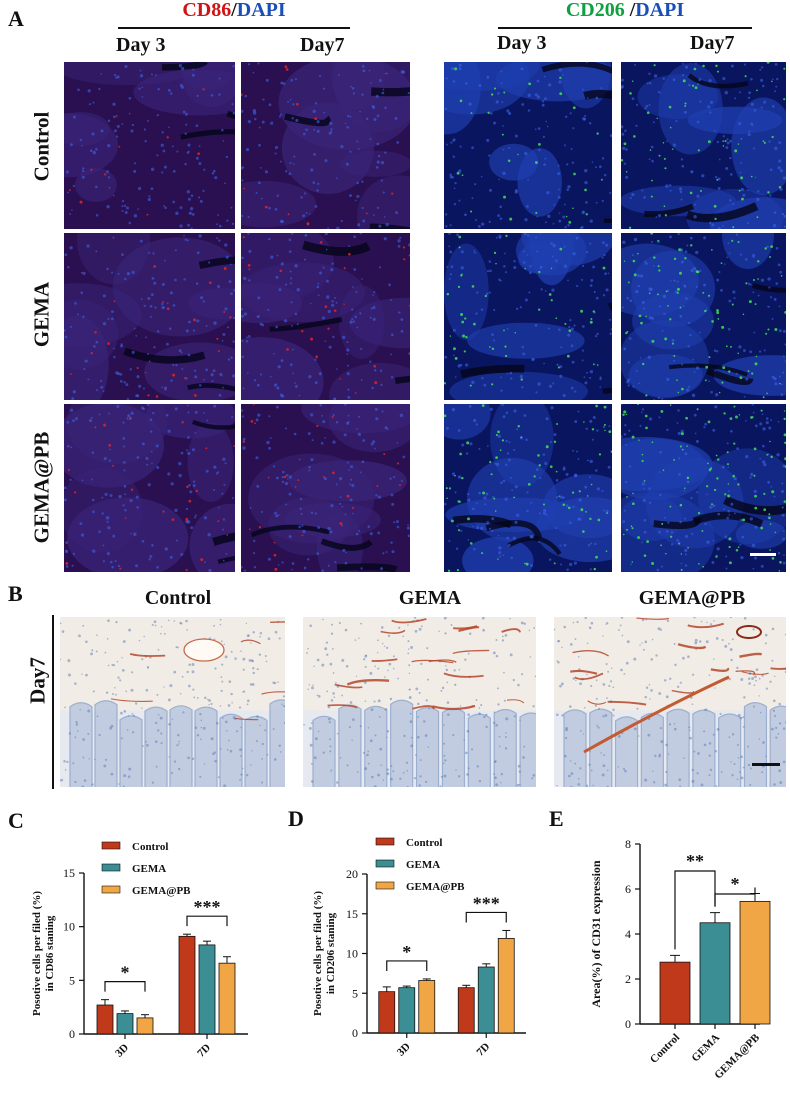 Image resolution: width=790 pixels, height=1114 pixels. What do you see at coordinates (352, 874) in the screenshot?
I see `y-tick-label: 20` at bounding box center [352, 874].